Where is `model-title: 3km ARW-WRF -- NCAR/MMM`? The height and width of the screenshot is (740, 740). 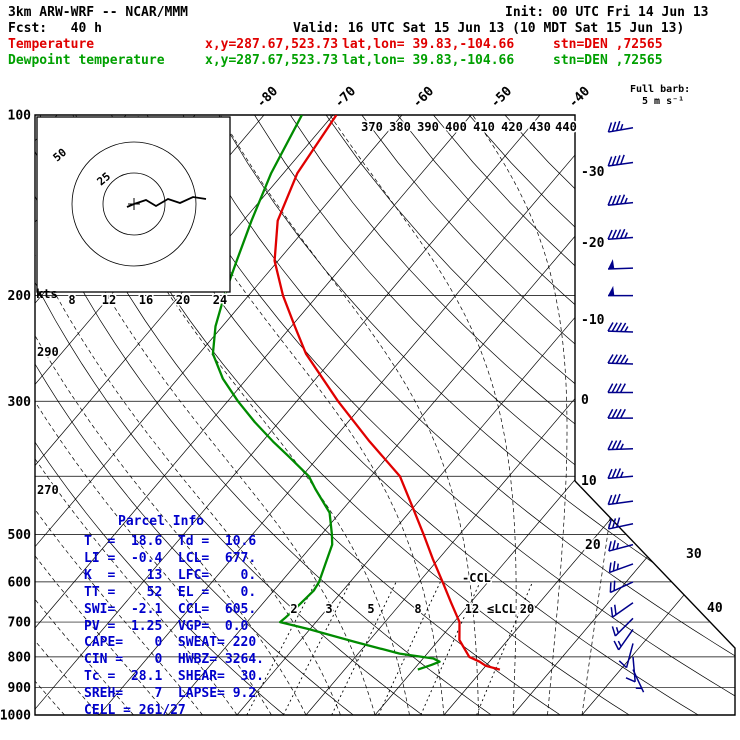
model-title: 3km ARW-WRF -- NCAR/MMM is located at coordinates (98, 12).